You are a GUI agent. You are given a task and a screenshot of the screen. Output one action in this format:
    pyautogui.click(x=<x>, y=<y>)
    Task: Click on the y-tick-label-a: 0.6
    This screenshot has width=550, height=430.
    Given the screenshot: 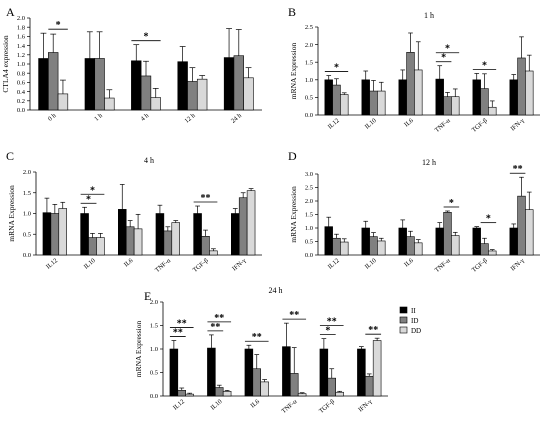 What is the action you would take?
    pyautogui.click(x=21, y=83)
    